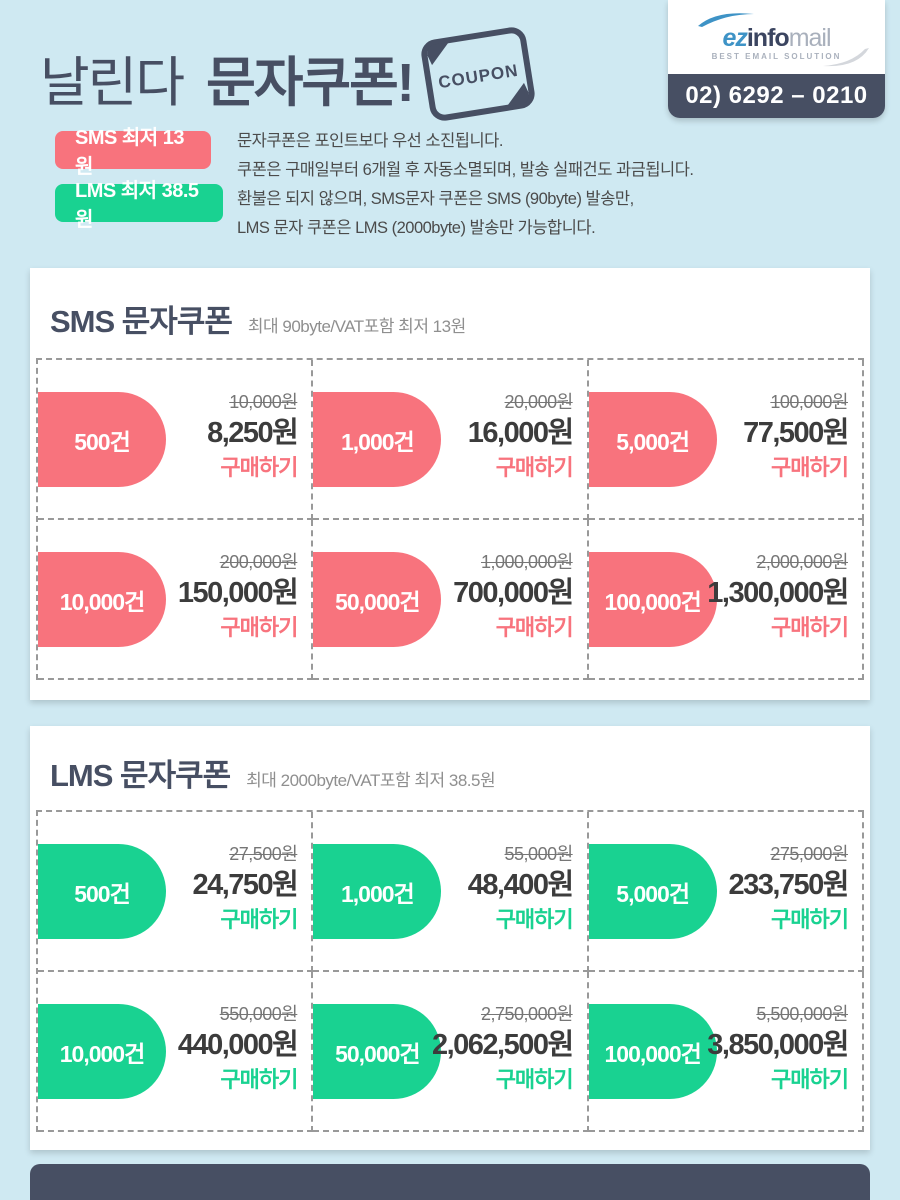 This screenshot has width=900, height=1200. What do you see at coordinates (371, 780) in the screenshot?
I see `lms-section-subtitle: 최대 2000byte/VAT포함 최저 38.5원` at bounding box center [371, 780].